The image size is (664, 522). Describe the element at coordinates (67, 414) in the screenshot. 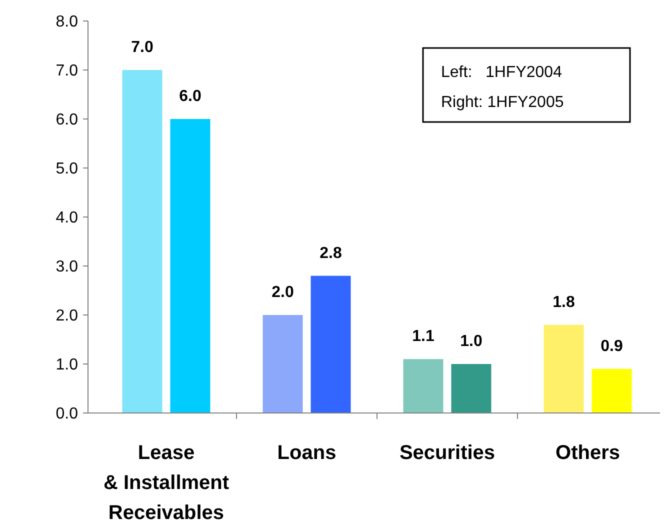

I see `y-tick-label: 0.0` at that location.